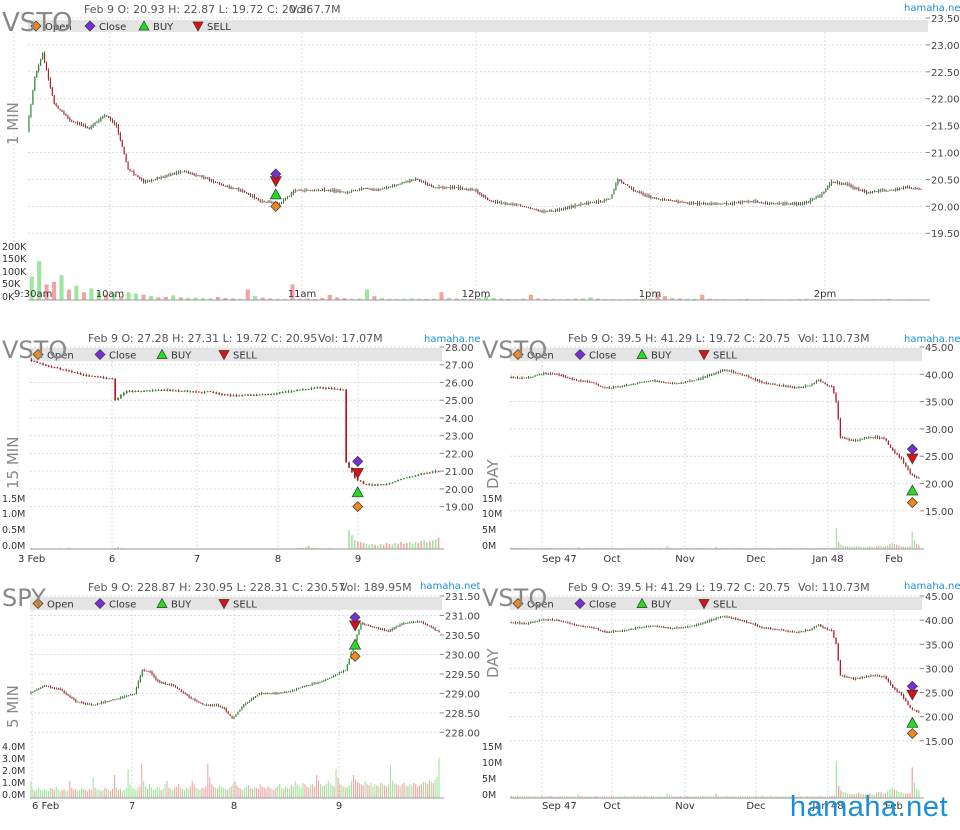 Image resolution: width=960 pixels, height=830 pixels. I want to click on x-tick-label: 10am, so click(110, 294).